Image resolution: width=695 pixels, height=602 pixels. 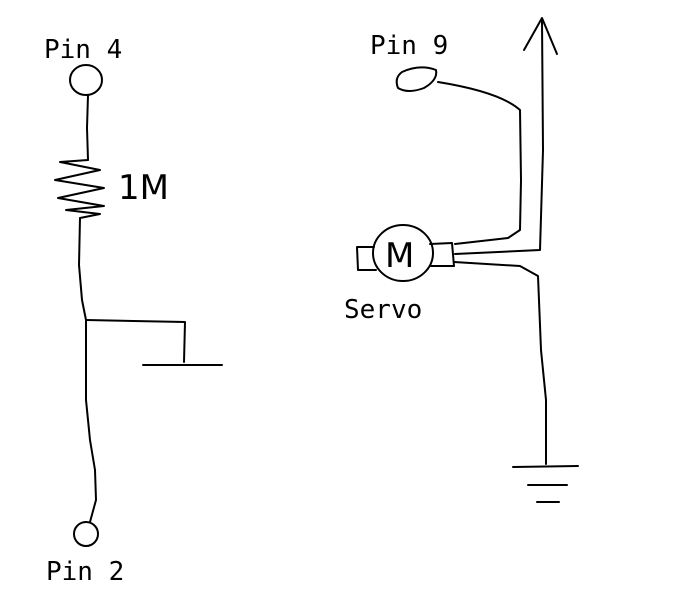 What do you see at coordinates (479, 163) in the screenshot?
I see `pin-9-wire` at bounding box center [479, 163].